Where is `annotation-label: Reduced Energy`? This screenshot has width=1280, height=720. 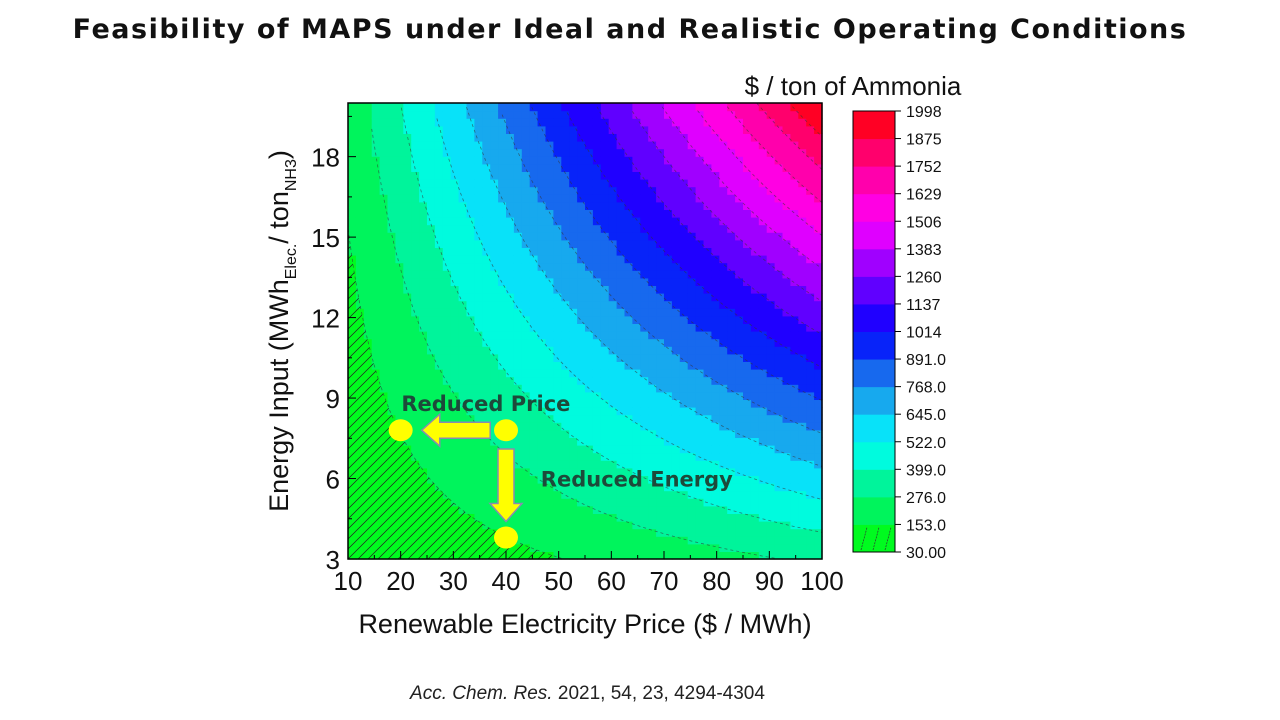
annotation-label: Reduced Energy is located at coordinates (637, 480).